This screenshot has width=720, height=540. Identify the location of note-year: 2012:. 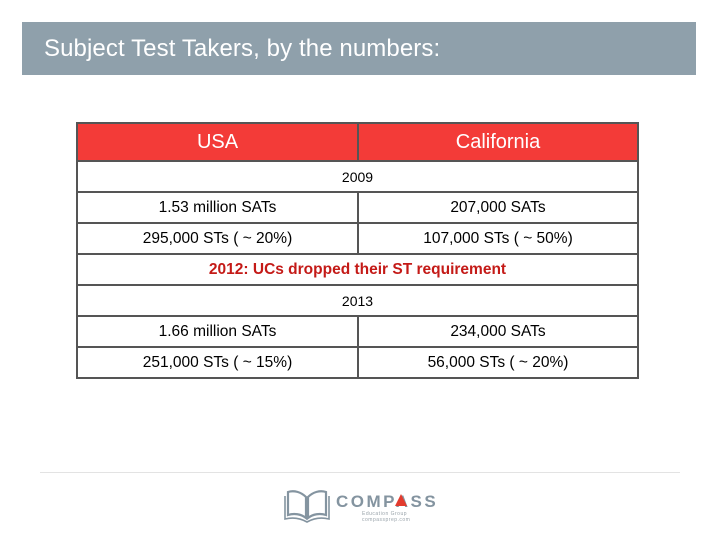
(228, 269).